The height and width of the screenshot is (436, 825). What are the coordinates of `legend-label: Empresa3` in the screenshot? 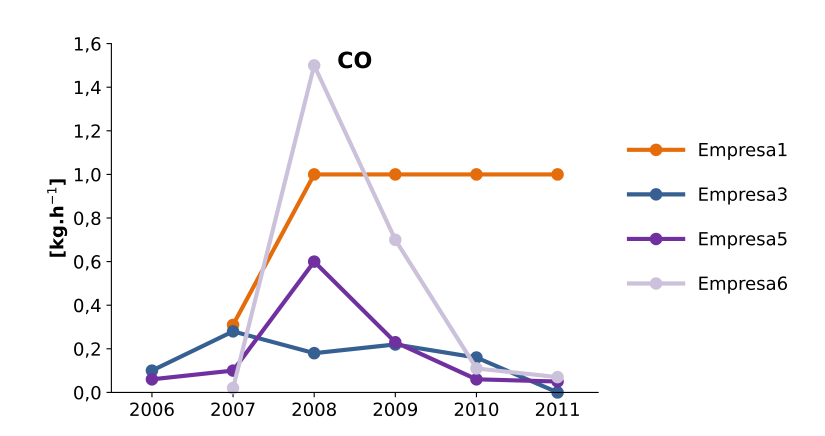 It's located at (743, 195).